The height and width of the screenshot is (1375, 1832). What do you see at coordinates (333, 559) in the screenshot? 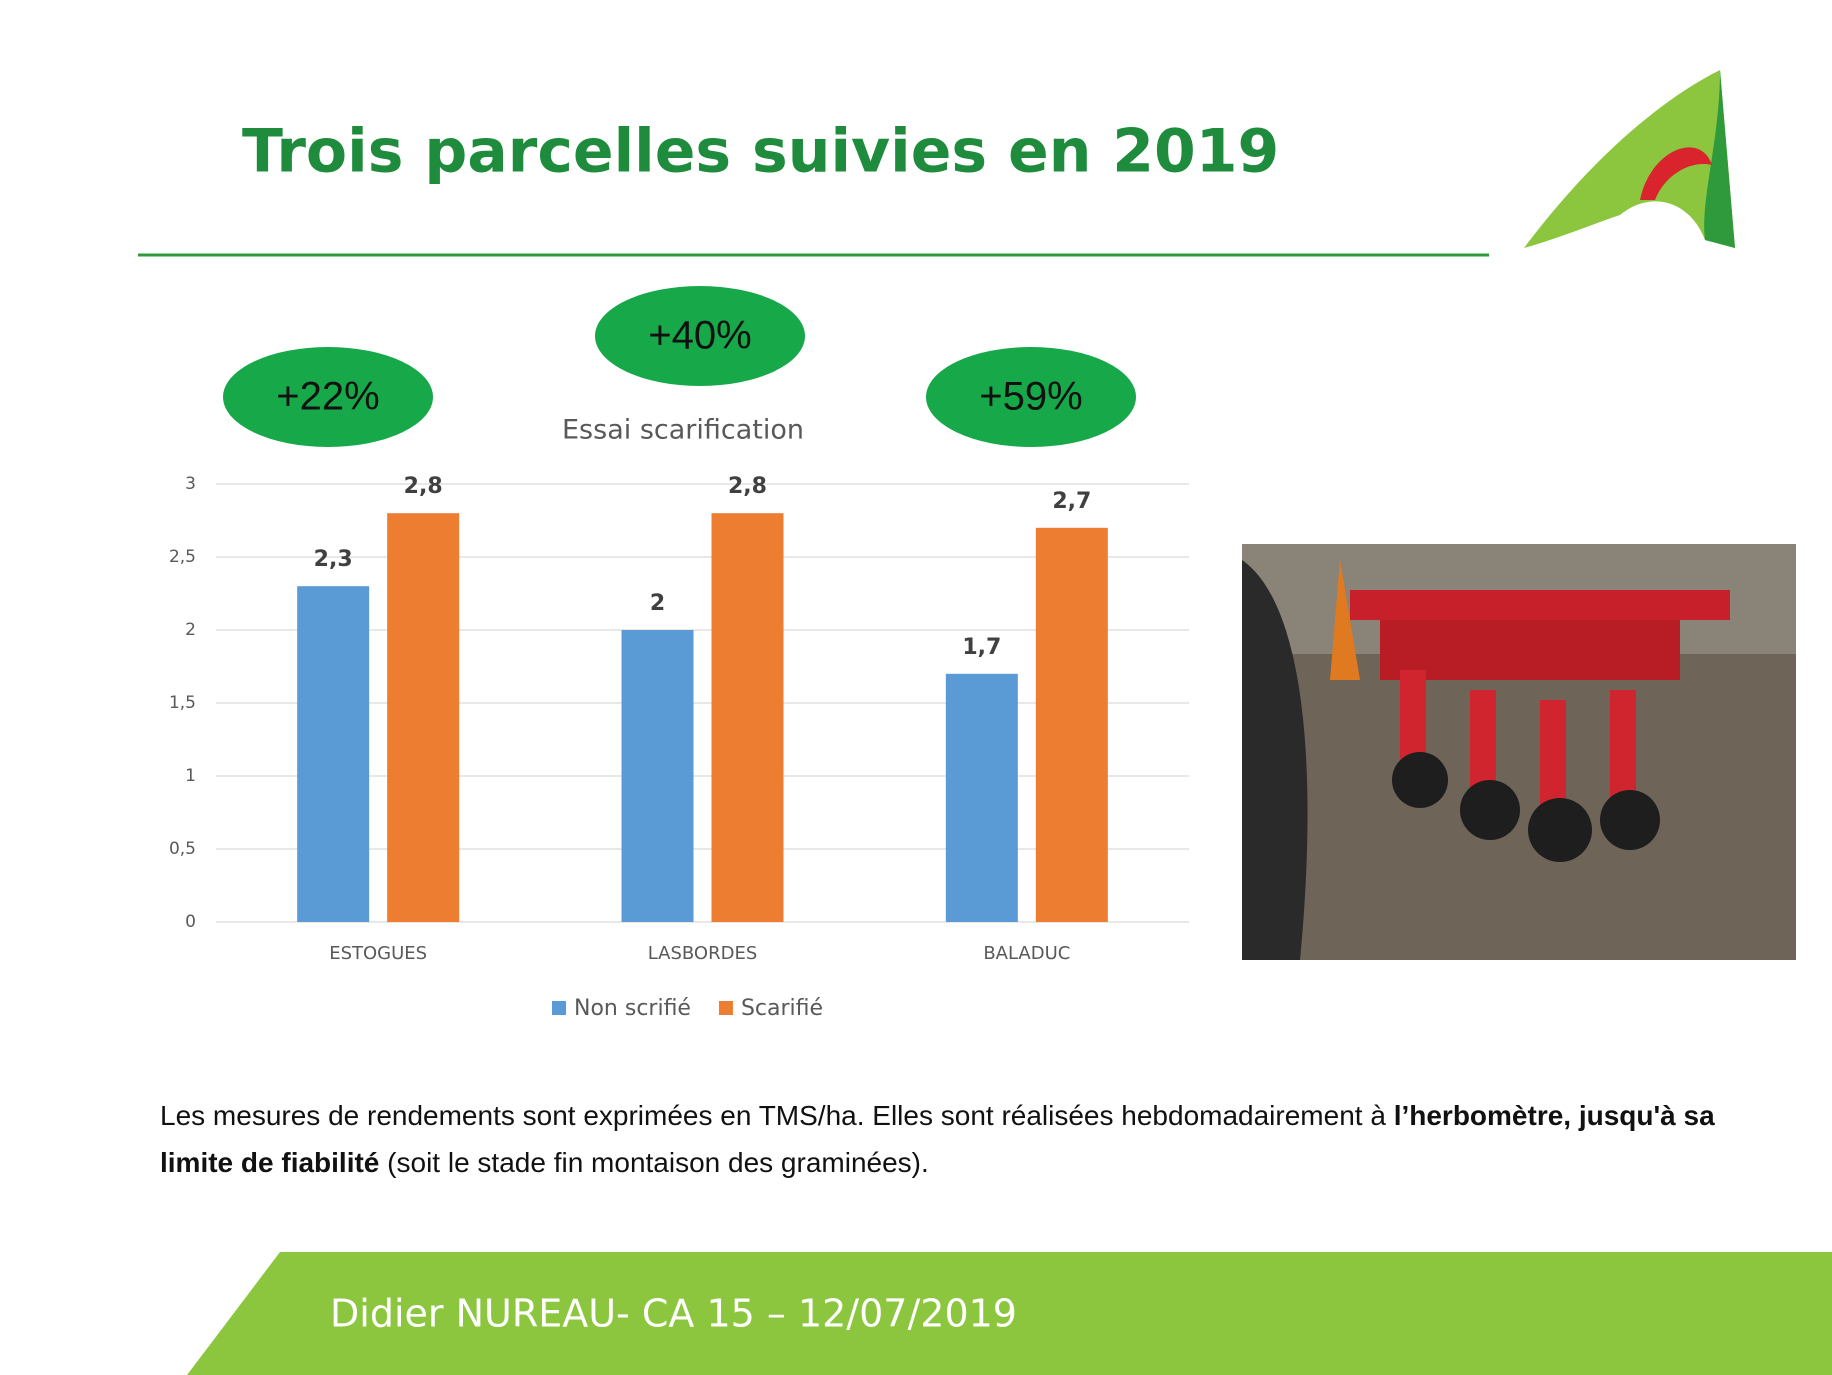
I see `value-label: 2,3` at bounding box center [333, 559].